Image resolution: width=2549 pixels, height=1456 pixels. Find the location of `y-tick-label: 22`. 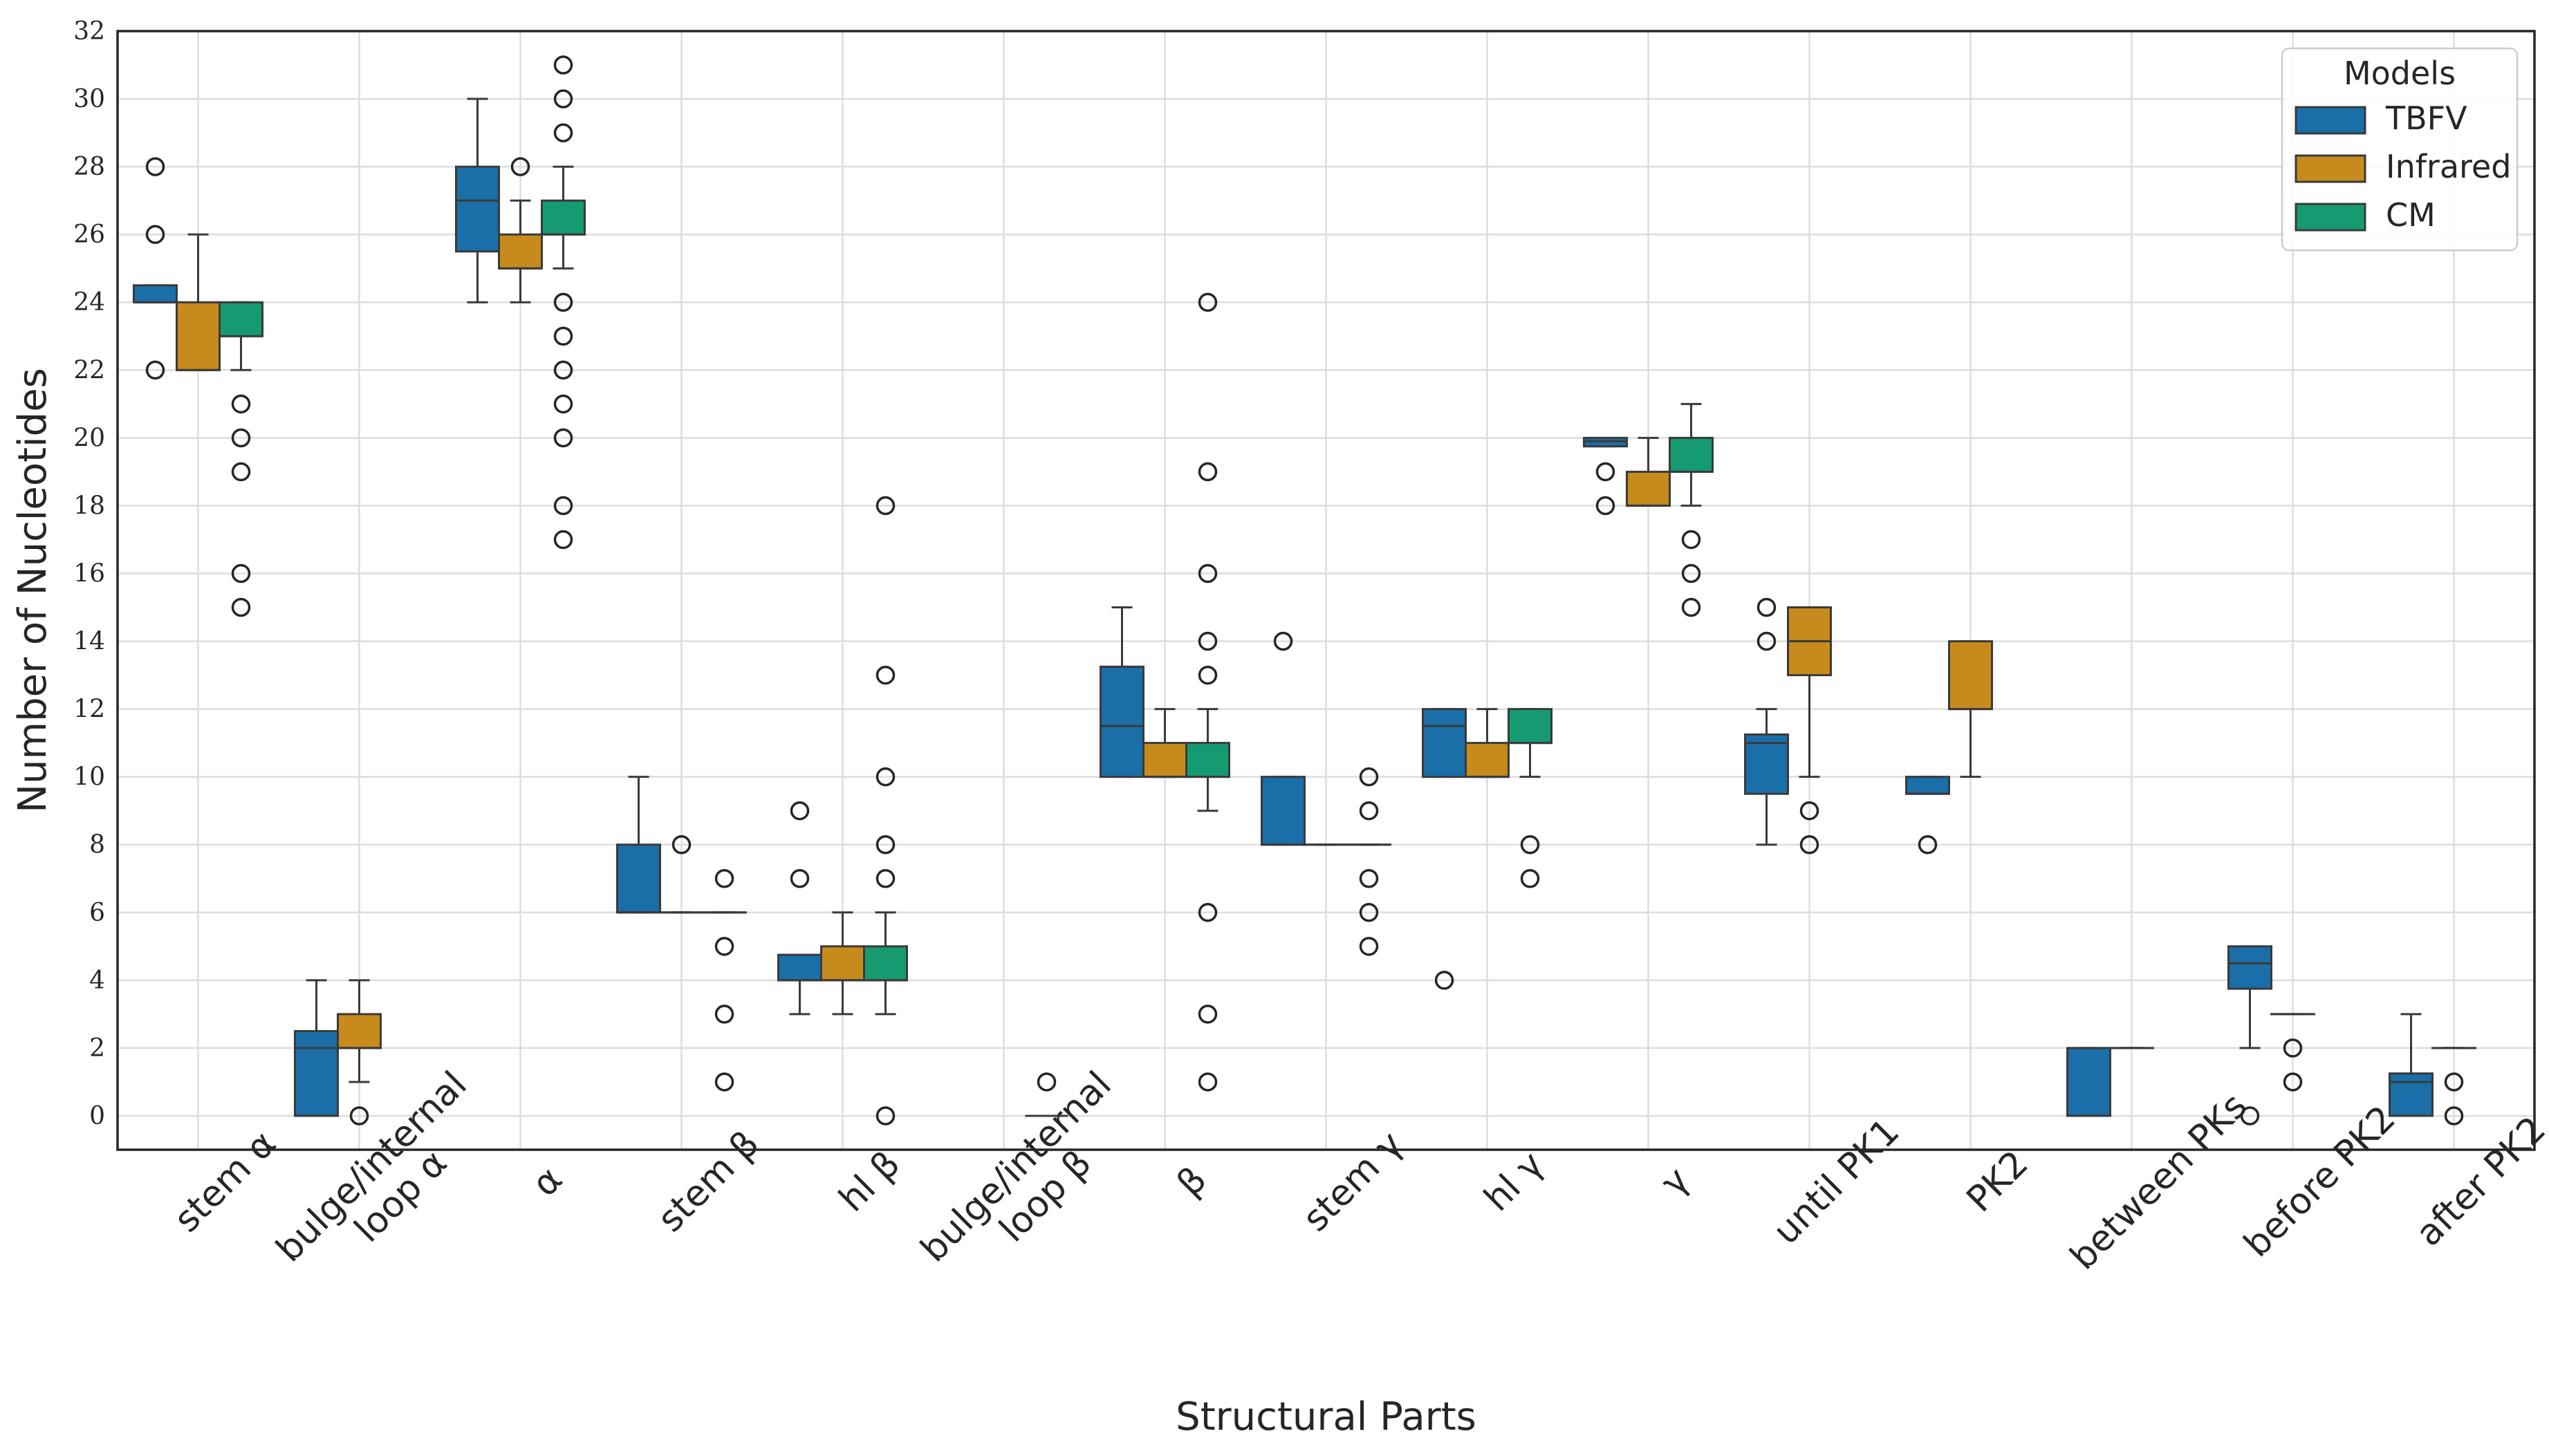

y-tick-label: 22 is located at coordinates (89, 370).